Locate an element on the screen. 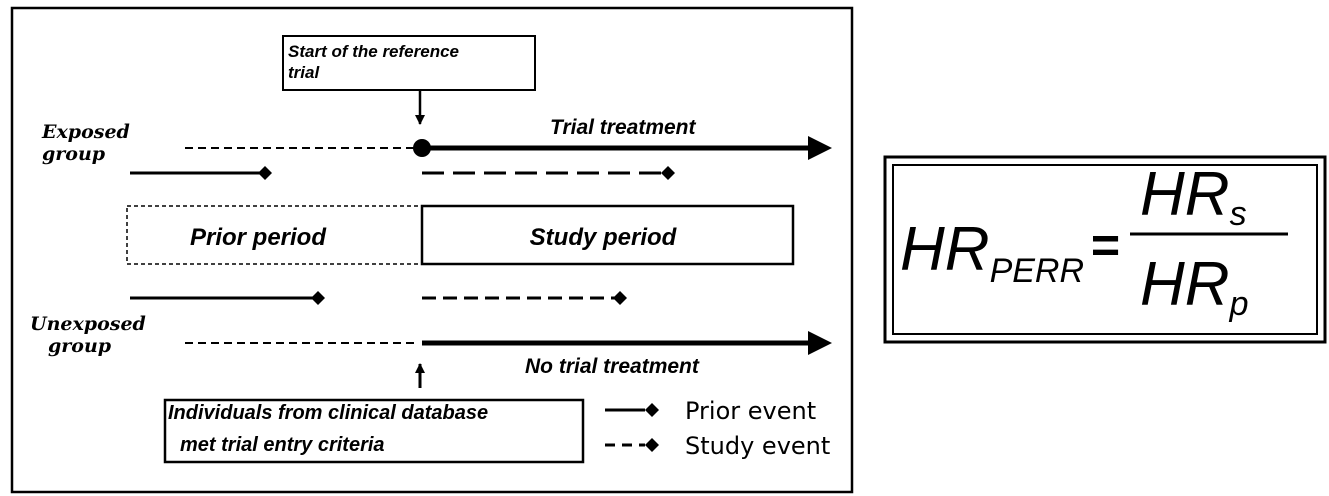  unexposed-label: Unexposed is located at coordinates (88, 324).